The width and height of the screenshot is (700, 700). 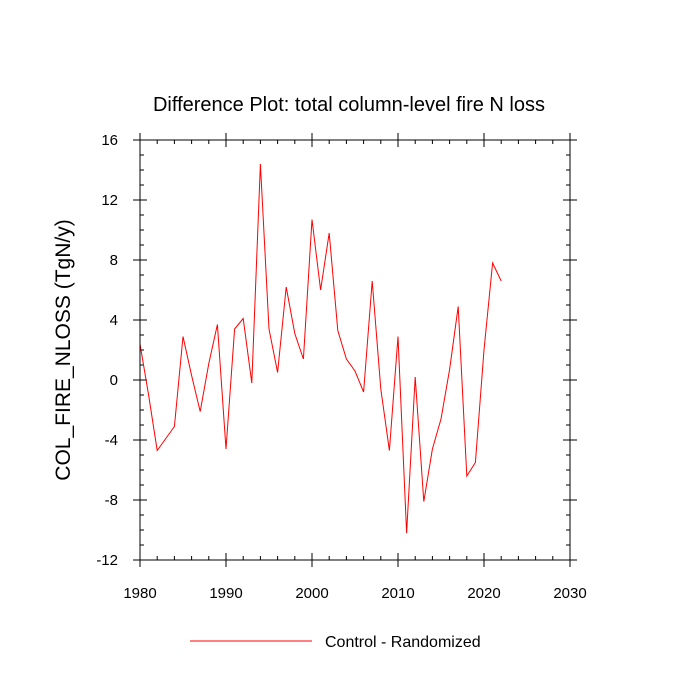 I want to click on x-tick-label: 2010, so click(x=397, y=593).